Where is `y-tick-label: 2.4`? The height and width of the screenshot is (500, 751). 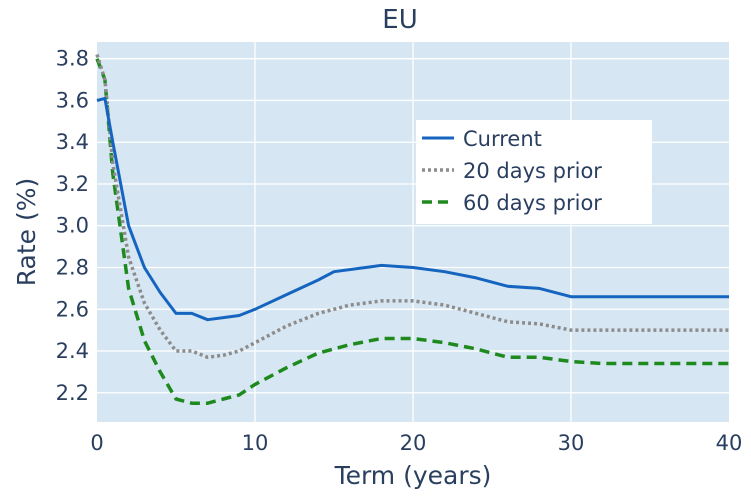 y-tick-label: 2.4 is located at coordinates (72, 351).